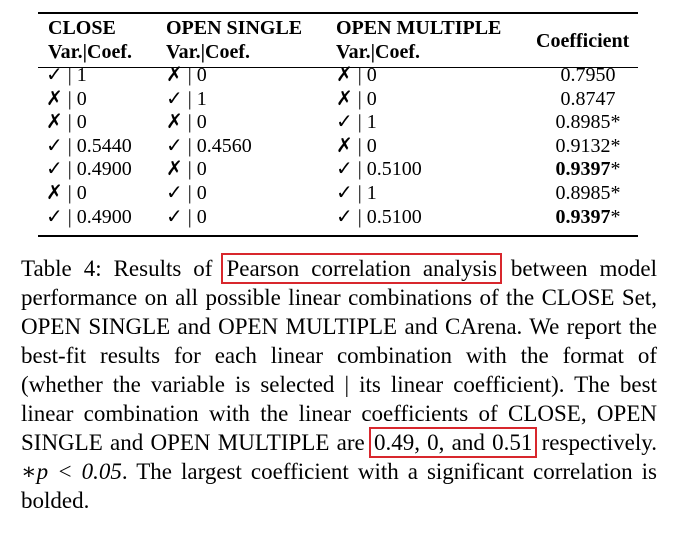 This screenshot has height=555, width=674. What do you see at coordinates (419, 40) in the screenshot?
I see `header-open-multiple: OPEN MULTIPLE Var.|Coef.` at bounding box center [419, 40].